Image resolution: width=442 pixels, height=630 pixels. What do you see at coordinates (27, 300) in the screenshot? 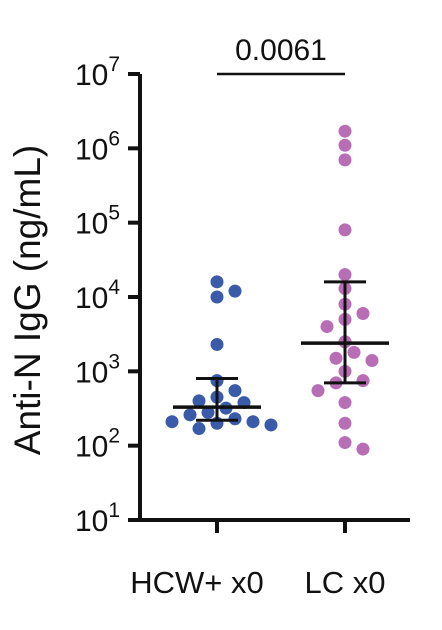
I see `y-axis-title: Anti-N IgG (ng/mL)` at bounding box center [27, 300].